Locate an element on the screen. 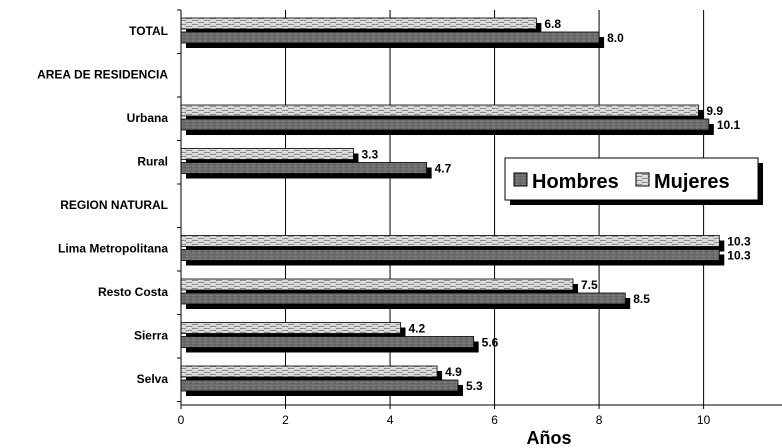  legend-label-mujeres: Mujeres is located at coordinates (692, 182).